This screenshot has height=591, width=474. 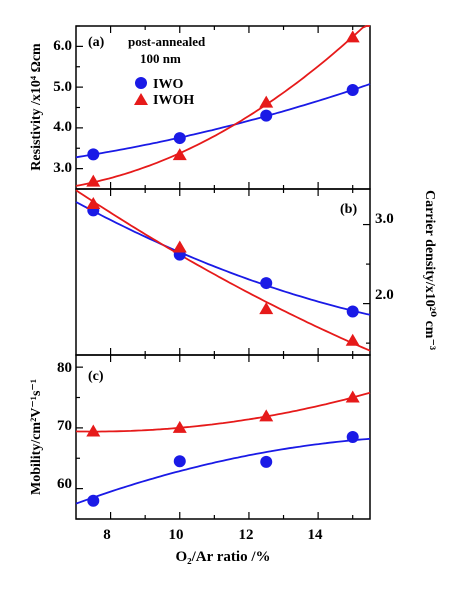 What do you see at coordinates (223, 258) in the screenshot?
I see `b-fit-curve-iwo` at bounding box center [223, 258].